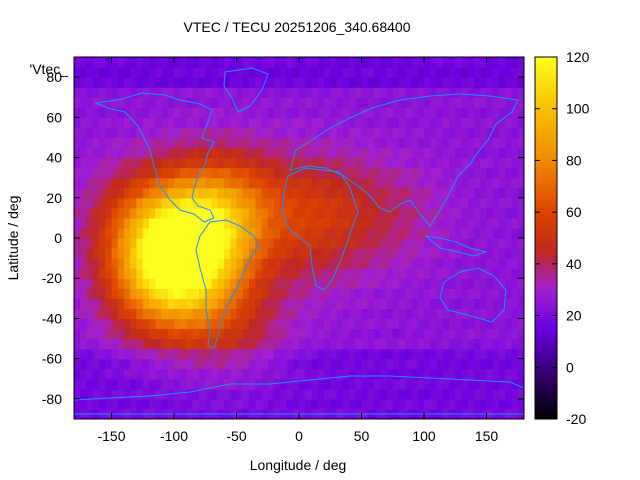  I want to click on y-tick-label: 40, so click(54, 158).